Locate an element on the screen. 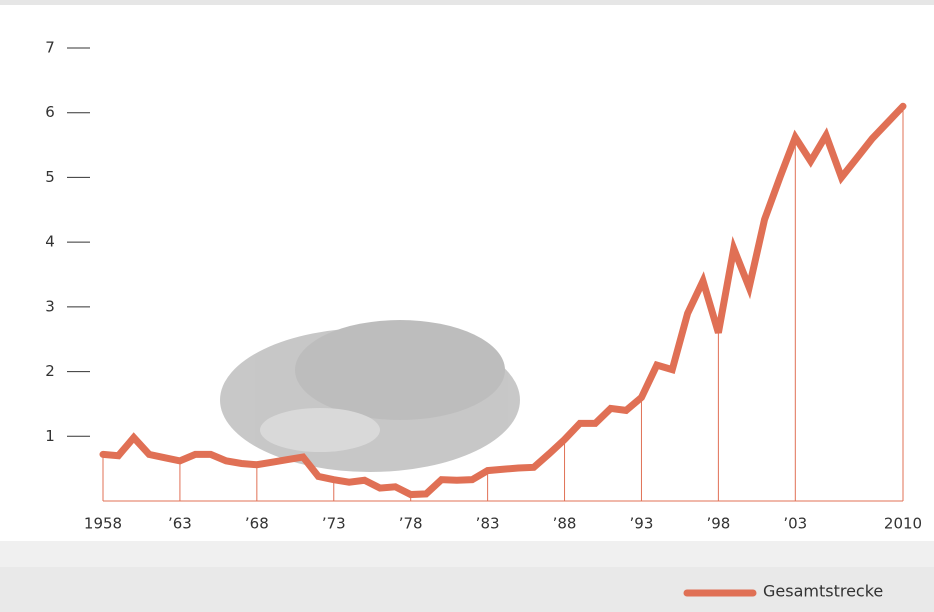  y-tick-label: 4 is located at coordinates (50, 242).